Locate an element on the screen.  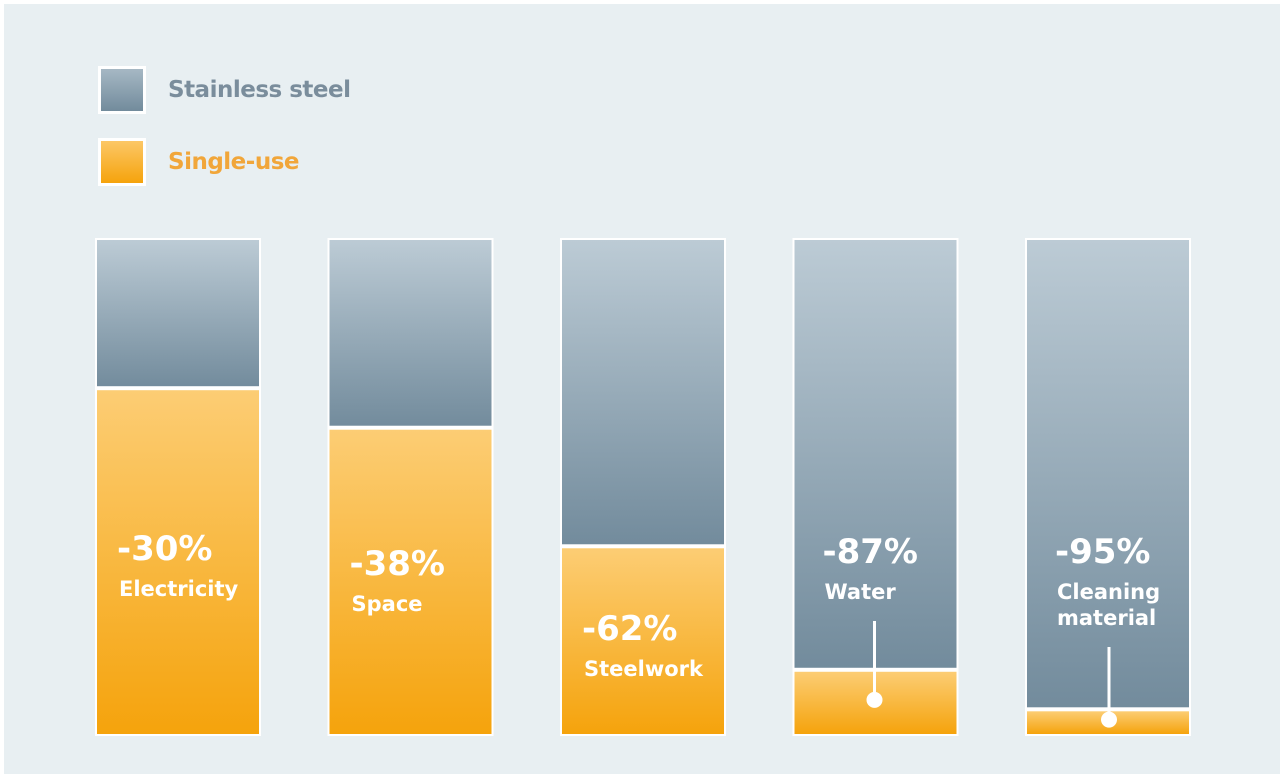
bar-category-label-water: Water is located at coordinates (861, 592).